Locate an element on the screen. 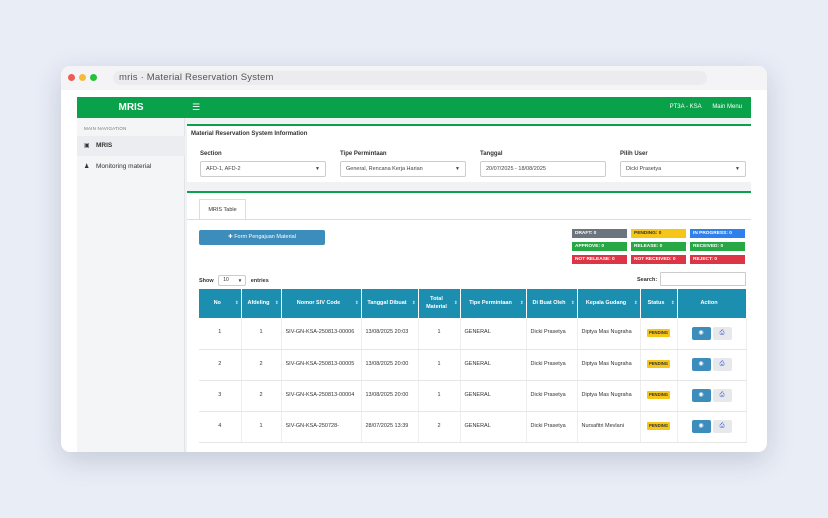 Image resolution: width=828 pixels, height=518 pixels. show-label: Show is located at coordinates (206, 280).